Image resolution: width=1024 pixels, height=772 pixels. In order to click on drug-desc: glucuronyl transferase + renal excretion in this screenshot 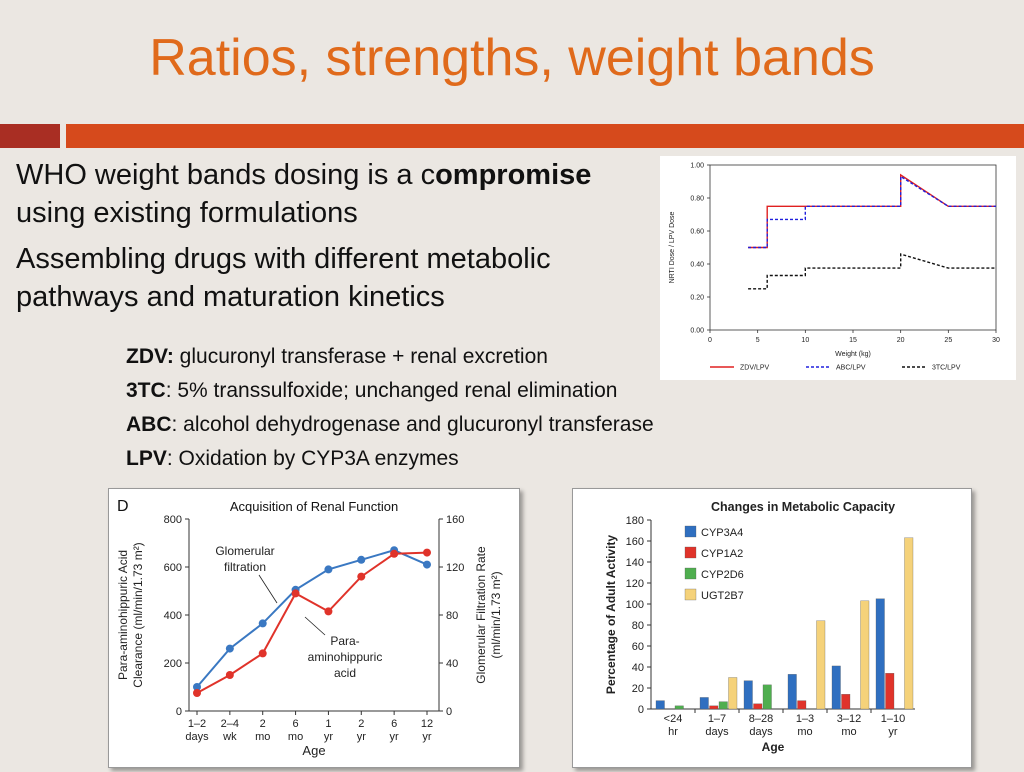, I will do `click(360, 356)`.